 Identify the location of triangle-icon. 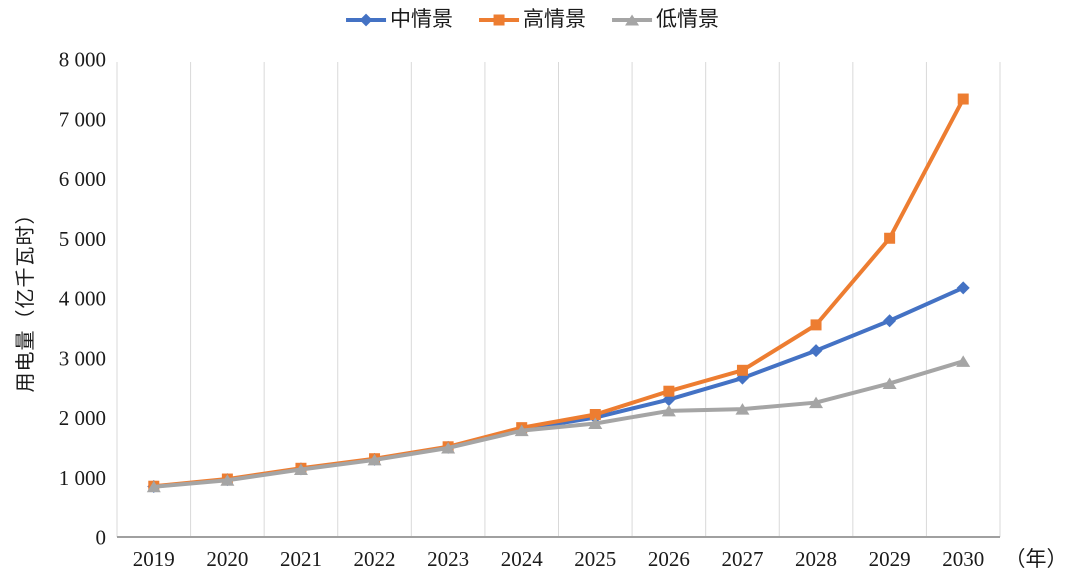
(632, 19).